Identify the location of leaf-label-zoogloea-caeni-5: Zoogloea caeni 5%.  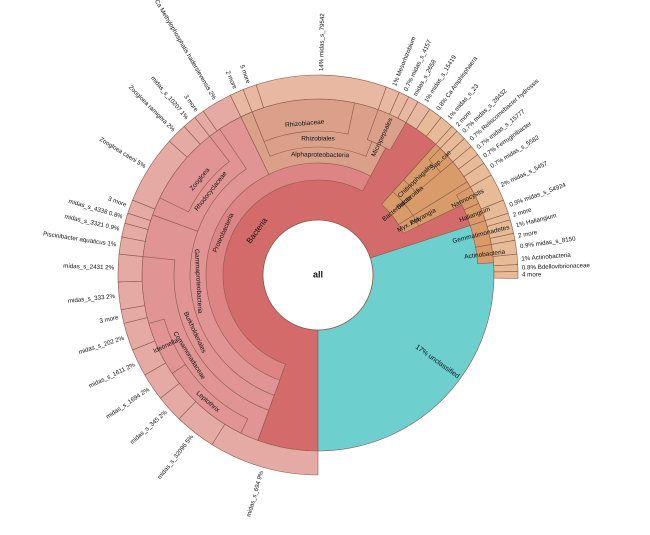
(122, 153).